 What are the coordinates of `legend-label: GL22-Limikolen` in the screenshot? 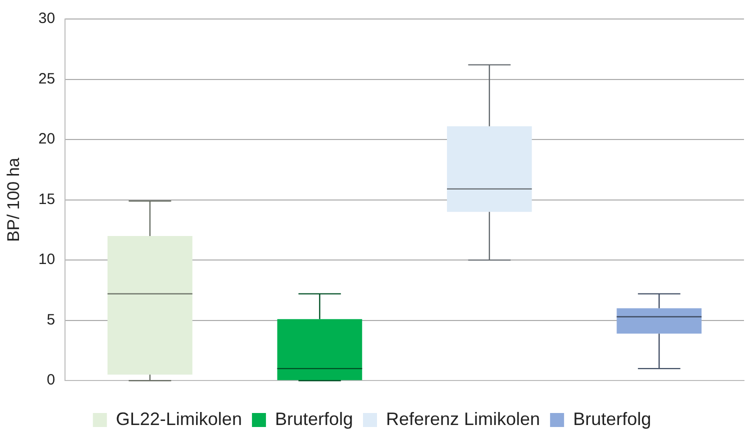 It's located at (179, 418).